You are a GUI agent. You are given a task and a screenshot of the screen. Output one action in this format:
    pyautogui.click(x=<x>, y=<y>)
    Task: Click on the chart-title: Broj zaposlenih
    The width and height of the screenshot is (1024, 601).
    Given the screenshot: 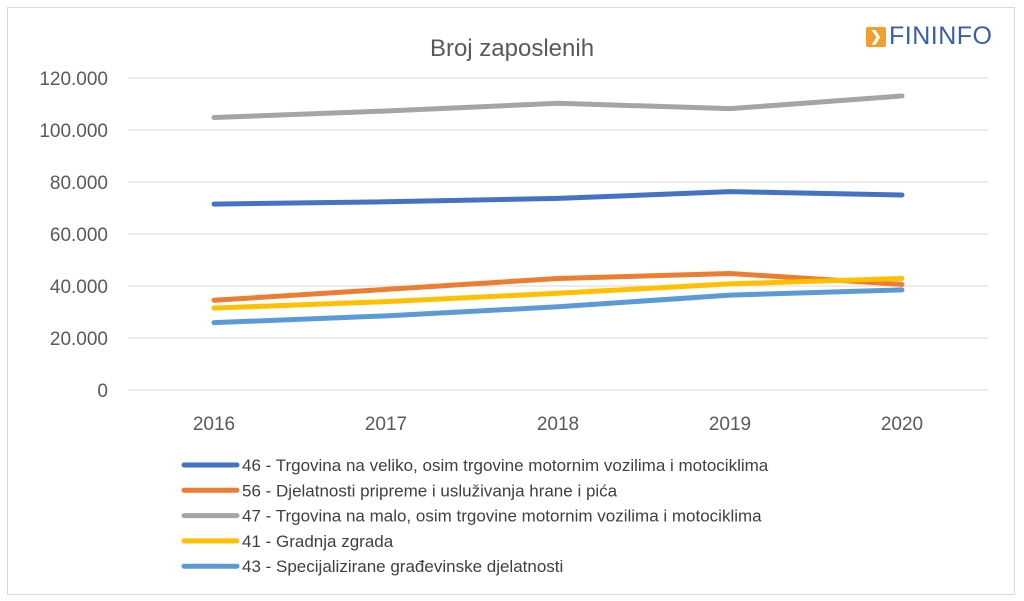 What is the action you would take?
    pyautogui.click(x=512, y=48)
    